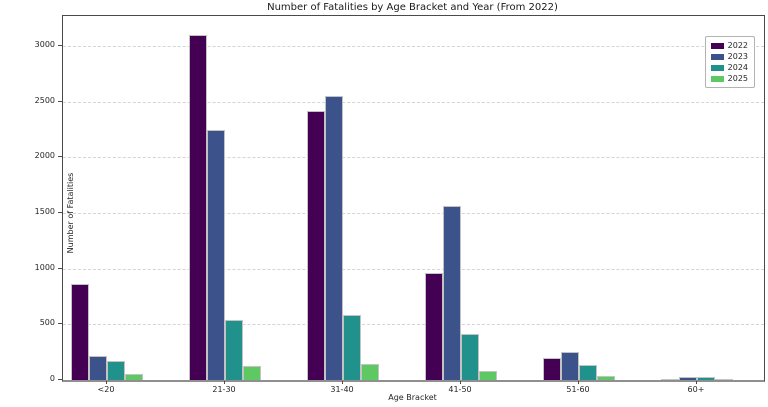 Image resolution: width=768 pixels, height=407 pixels. I want to click on y-tick-label: 0, so click(52, 378).